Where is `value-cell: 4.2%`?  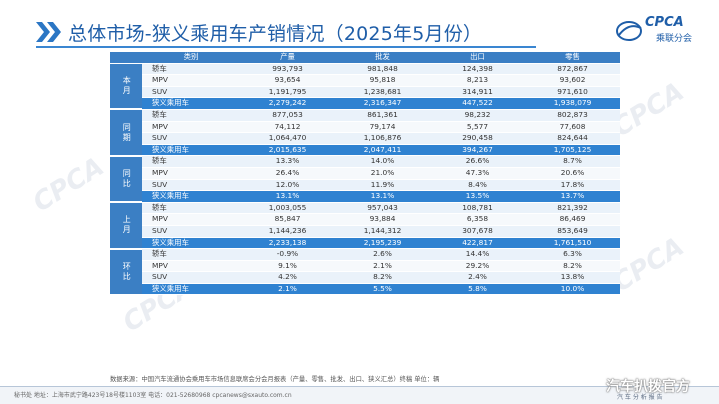
value-cell: 4.2% is located at coordinates (287, 277).